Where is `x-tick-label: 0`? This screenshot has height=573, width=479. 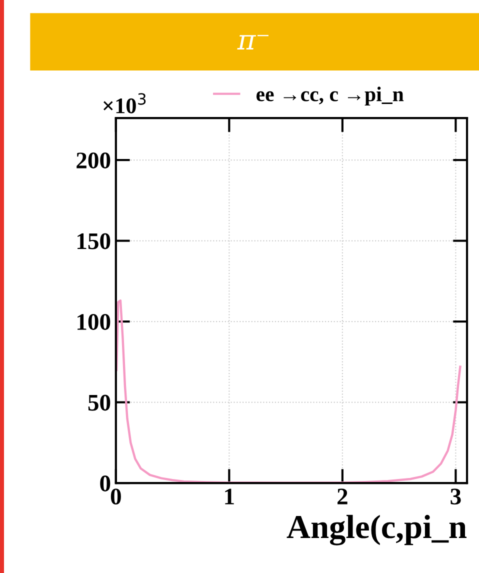 x-tick-label: 0 is located at coordinates (115, 496).